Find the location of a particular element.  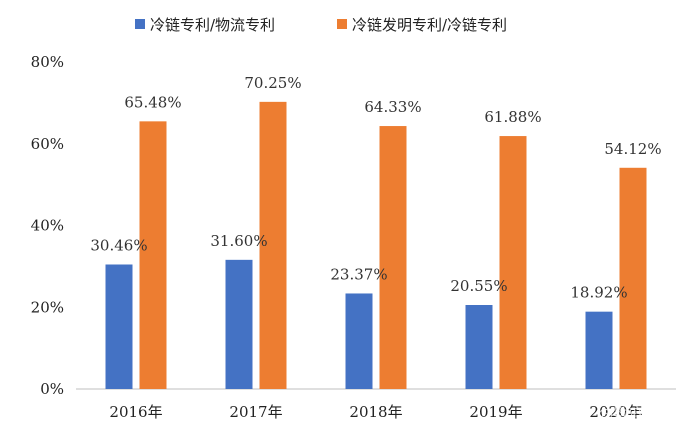

y-tick-label: 40% is located at coordinates (47, 226).